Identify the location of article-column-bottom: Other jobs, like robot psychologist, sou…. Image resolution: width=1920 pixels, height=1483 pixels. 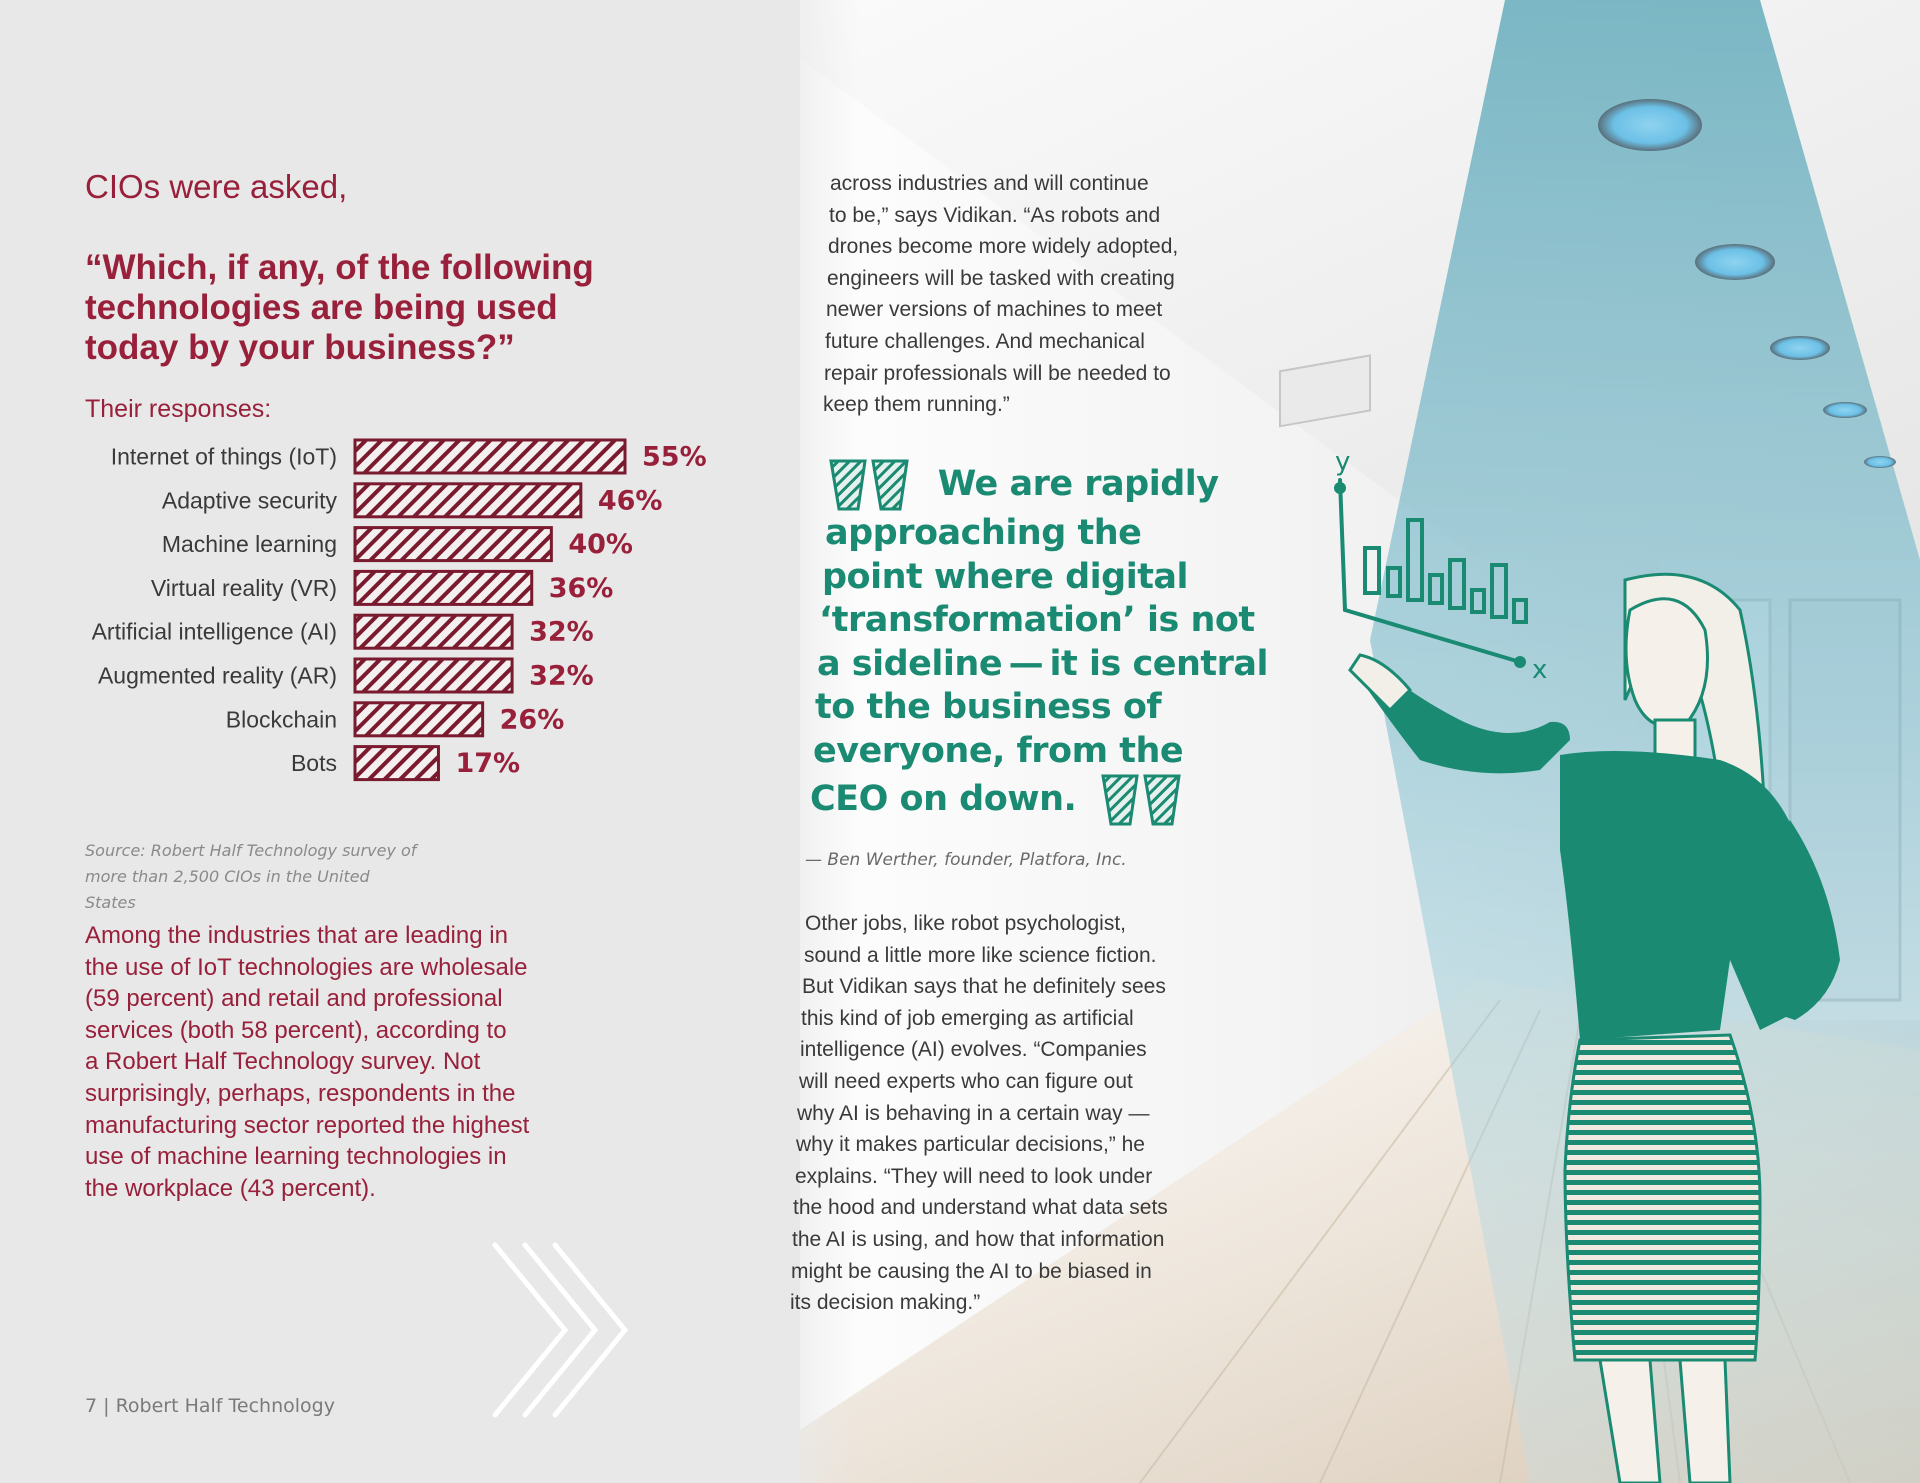
(979, 1113).